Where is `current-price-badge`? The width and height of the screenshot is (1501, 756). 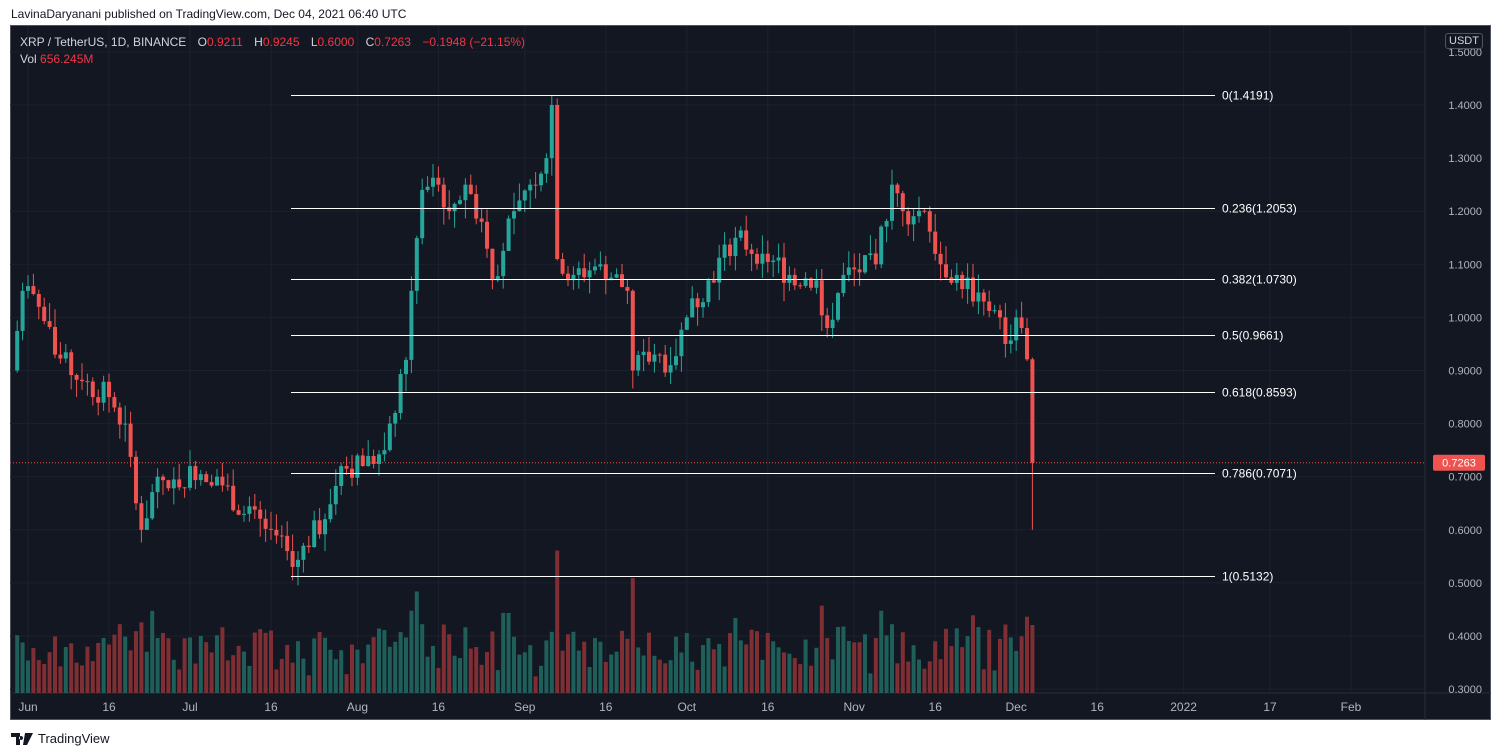 current-price-badge is located at coordinates (1459, 462).